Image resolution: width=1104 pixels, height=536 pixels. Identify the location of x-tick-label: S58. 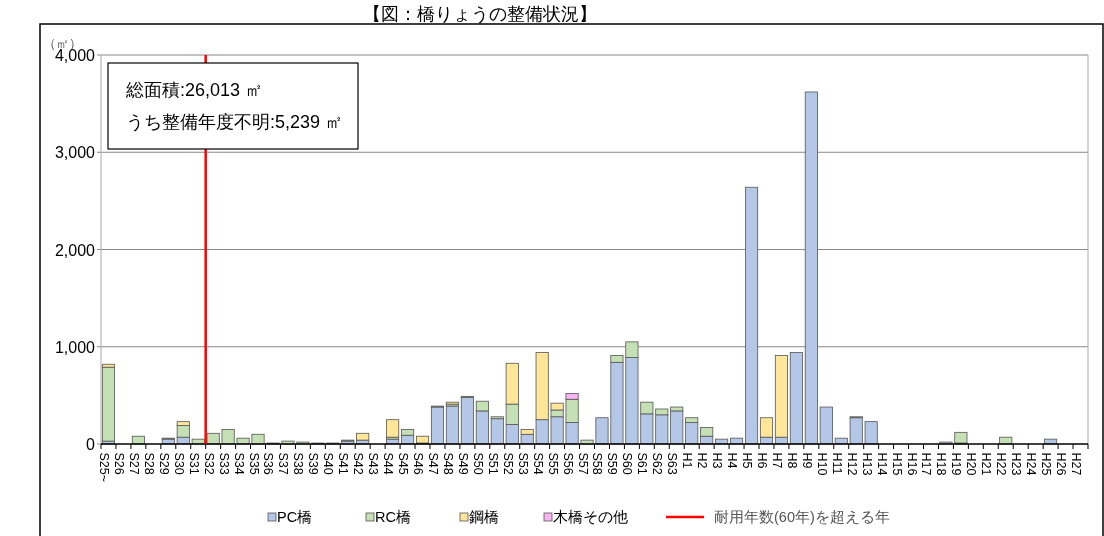
(597, 463).